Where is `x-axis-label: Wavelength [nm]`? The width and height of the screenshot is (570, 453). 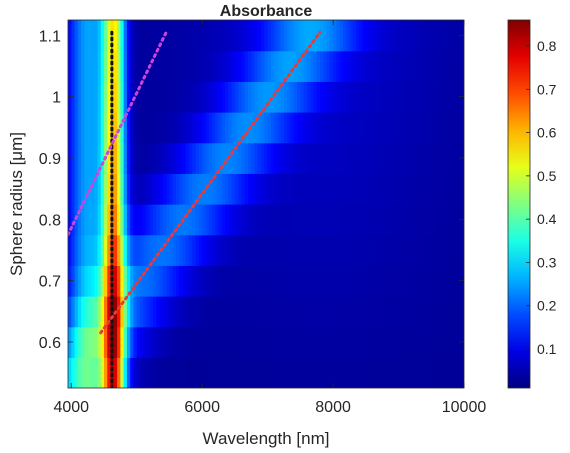 x-axis-label: Wavelength [nm] is located at coordinates (266, 438).